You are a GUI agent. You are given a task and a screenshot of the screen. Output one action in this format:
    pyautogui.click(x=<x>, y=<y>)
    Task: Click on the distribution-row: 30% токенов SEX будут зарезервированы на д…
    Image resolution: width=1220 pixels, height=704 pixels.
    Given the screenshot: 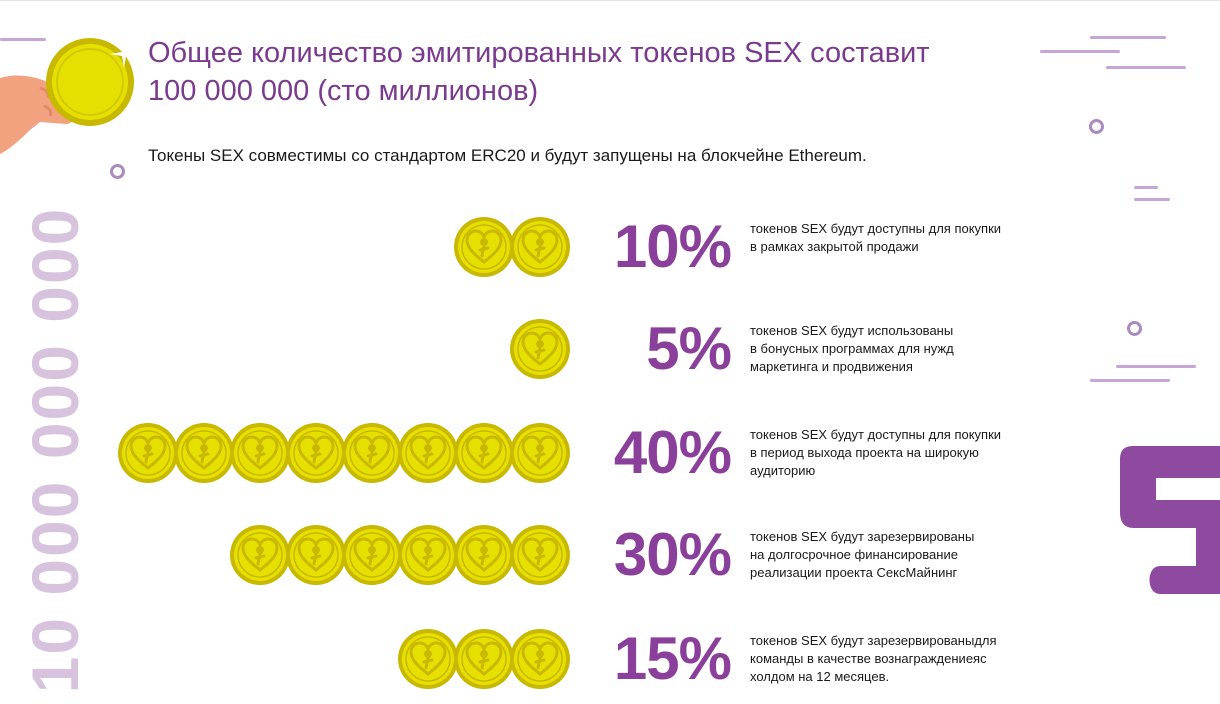 What is the action you would take?
    pyautogui.click(x=610, y=555)
    